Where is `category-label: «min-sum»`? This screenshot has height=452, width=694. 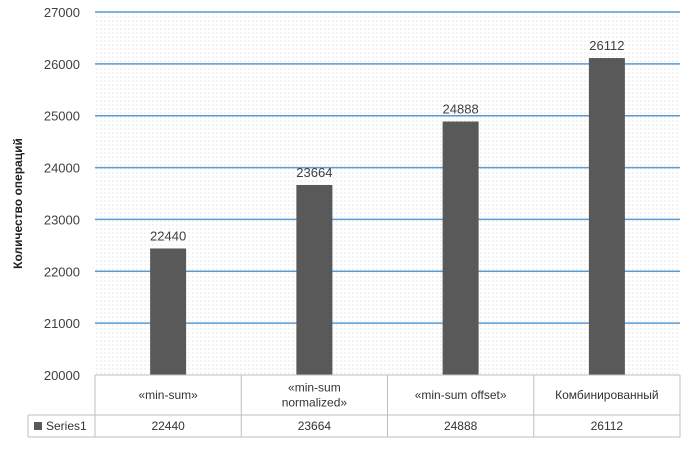
category-label: «min-sum» is located at coordinates (168, 395).